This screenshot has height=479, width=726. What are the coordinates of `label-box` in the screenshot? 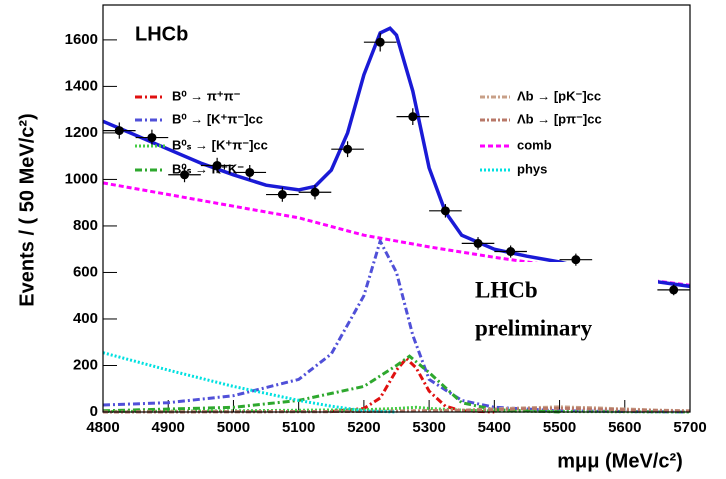 It's located at (564, 310).